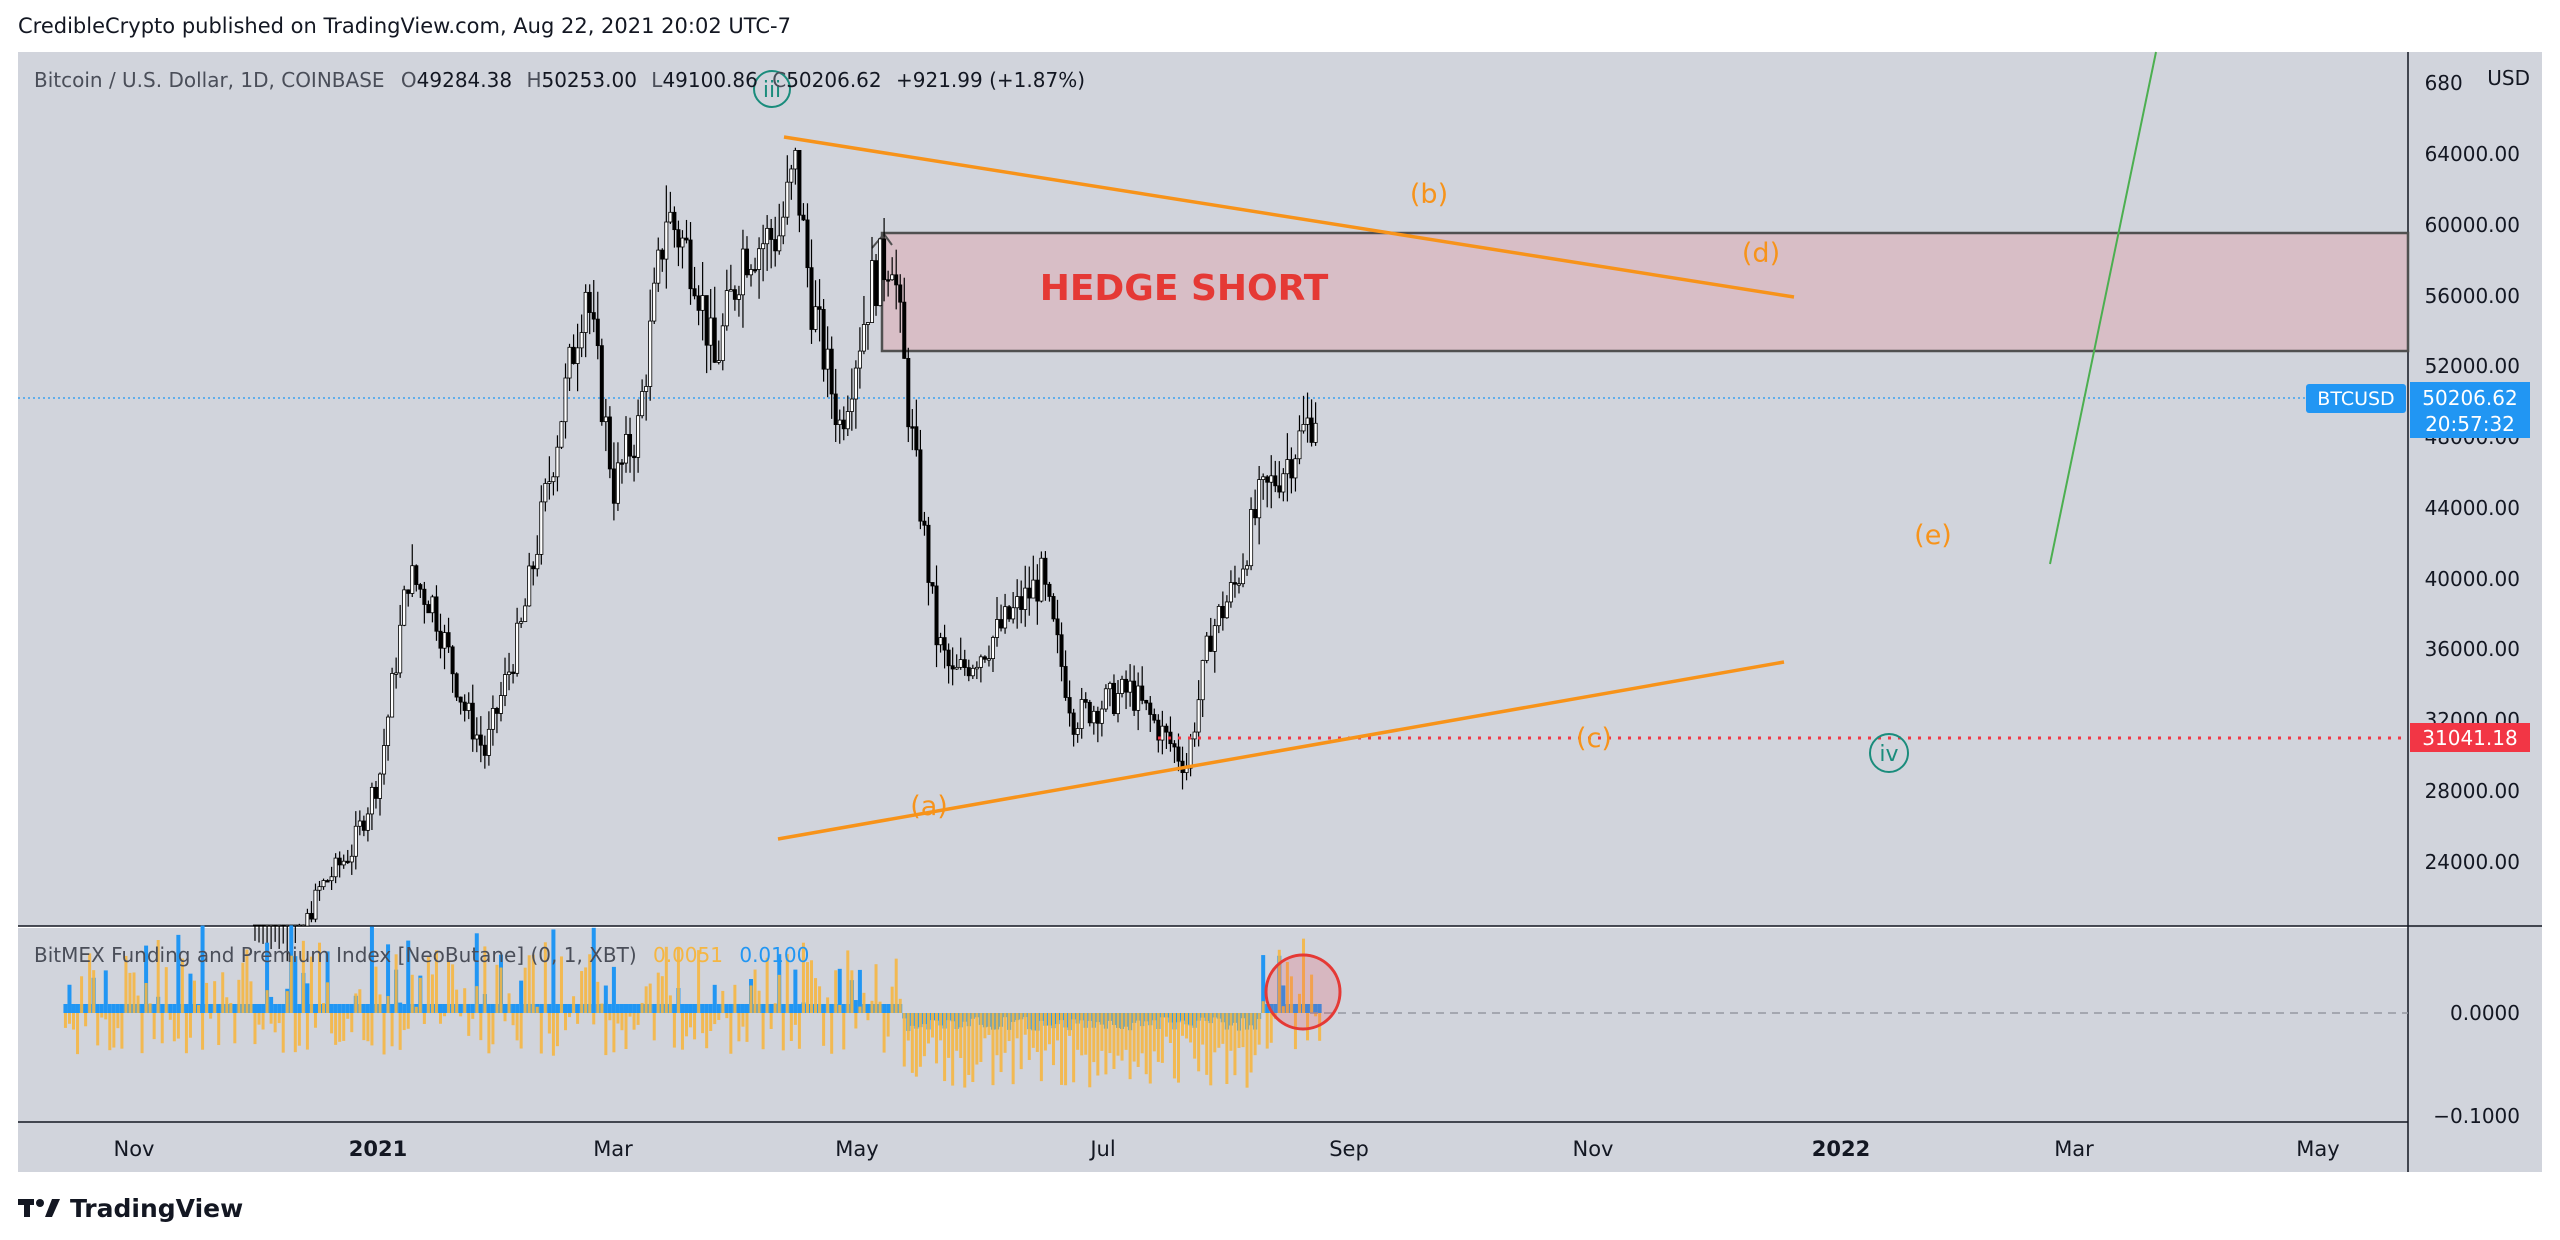 The width and height of the screenshot is (2560, 1240). What do you see at coordinates (2356, 398) in the screenshot?
I see `symbol-badge` at bounding box center [2356, 398].